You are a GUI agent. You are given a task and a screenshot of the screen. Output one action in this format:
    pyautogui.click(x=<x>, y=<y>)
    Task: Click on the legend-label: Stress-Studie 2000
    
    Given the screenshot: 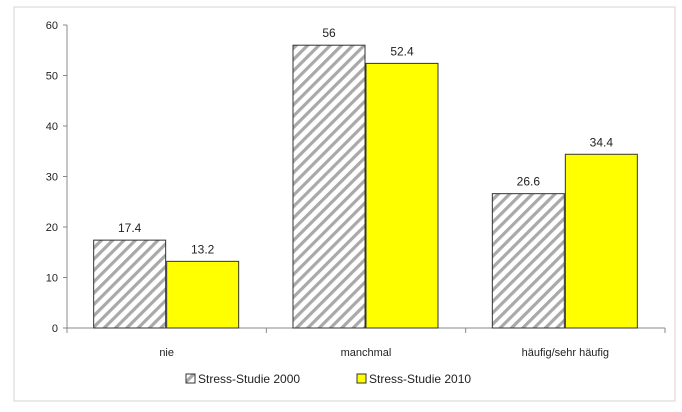 What is the action you would take?
    pyautogui.click(x=249, y=379)
    